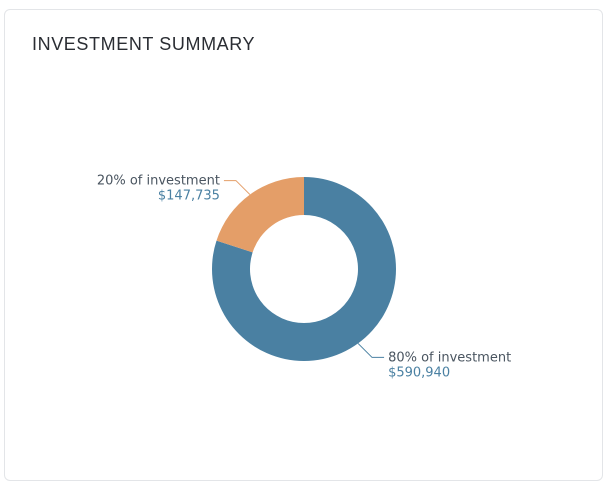  What do you see at coordinates (158, 181) in the screenshot?
I see `slice-percent-label: 20% of investment` at bounding box center [158, 181].